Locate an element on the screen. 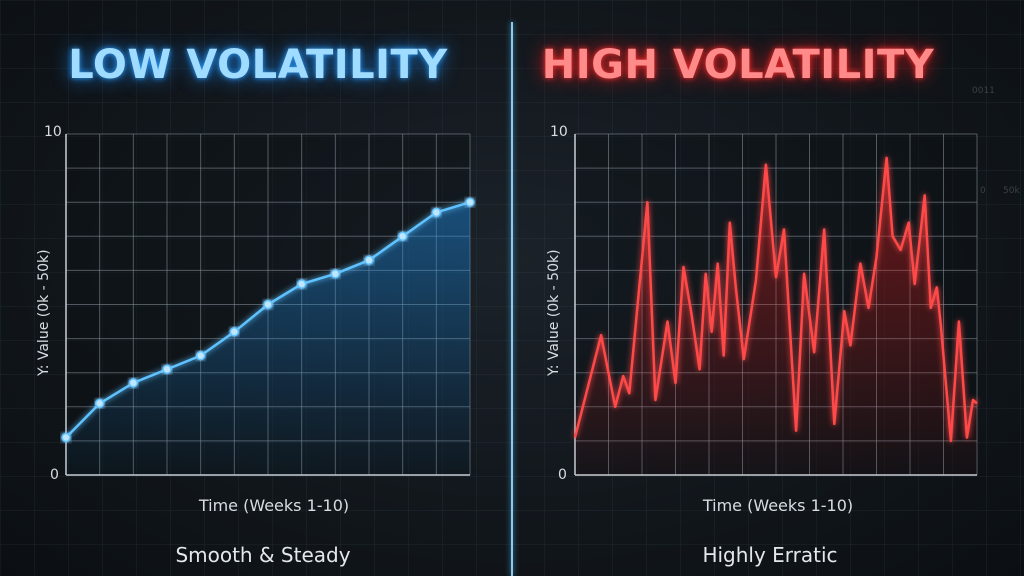 The width and height of the screenshot is (1024, 576). panel-caption: Highly Erratic is located at coordinates (770, 555).